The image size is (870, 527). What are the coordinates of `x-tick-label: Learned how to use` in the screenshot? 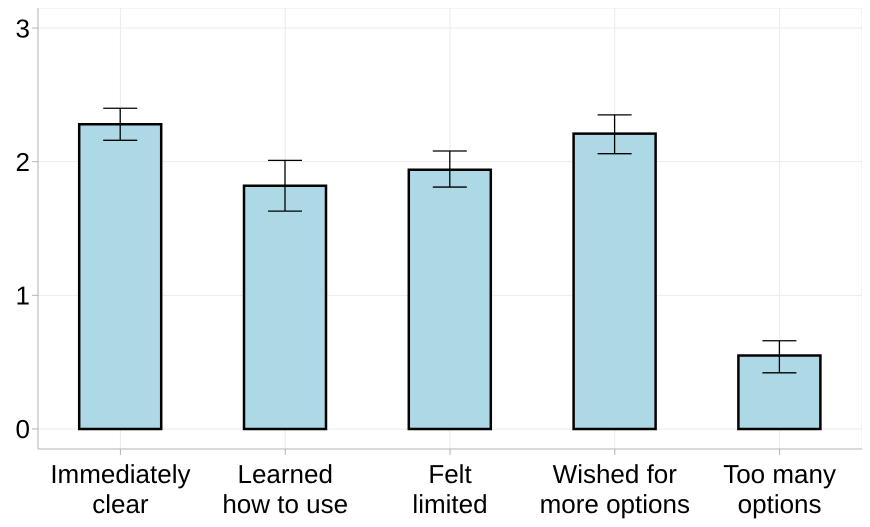 It's located at (285, 489).